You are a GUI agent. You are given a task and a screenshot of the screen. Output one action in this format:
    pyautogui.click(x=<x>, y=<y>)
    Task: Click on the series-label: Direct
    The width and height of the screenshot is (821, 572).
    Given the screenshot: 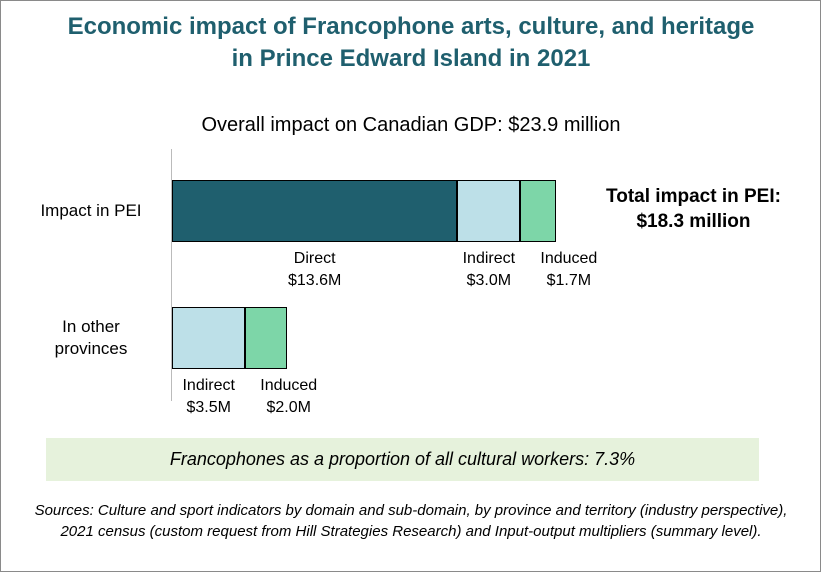 What is the action you would take?
    pyautogui.click(x=314, y=258)
    